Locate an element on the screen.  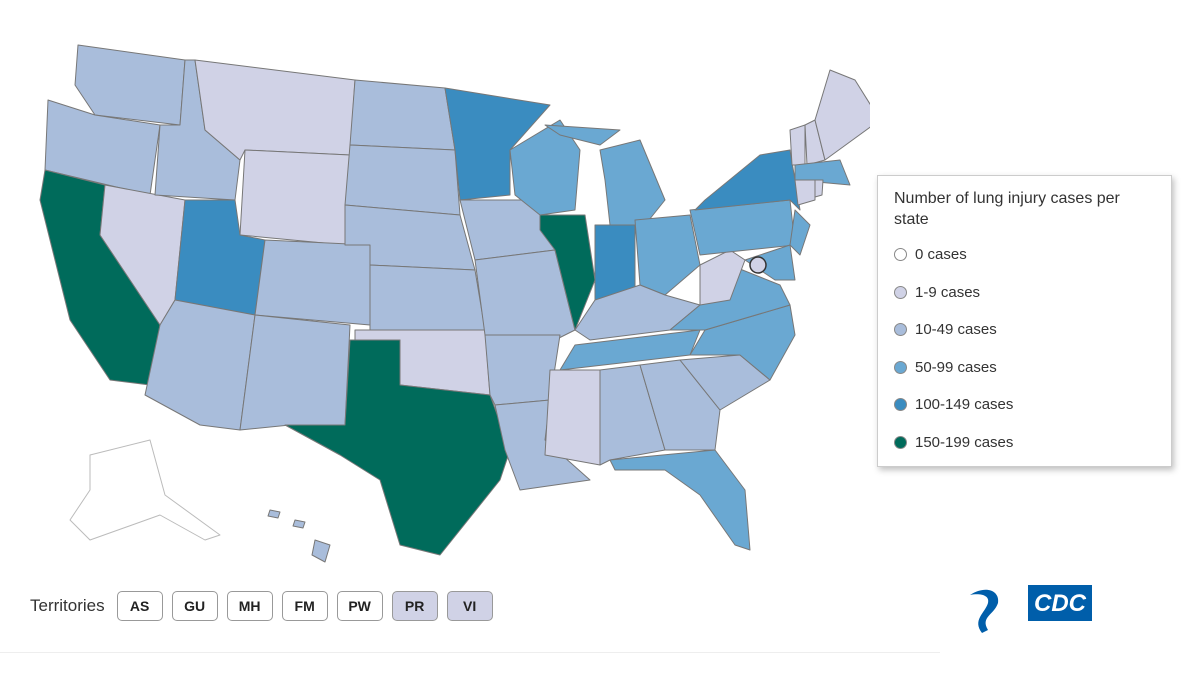
territory-button: PW is located at coordinates (359, 606).